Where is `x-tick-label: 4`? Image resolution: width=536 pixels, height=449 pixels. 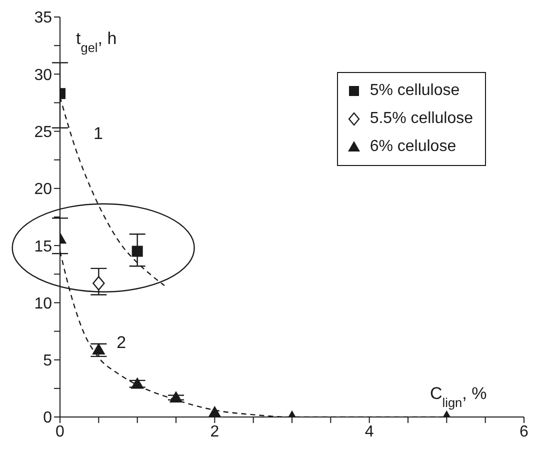 x-tick-label: 4 is located at coordinates (369, 431).